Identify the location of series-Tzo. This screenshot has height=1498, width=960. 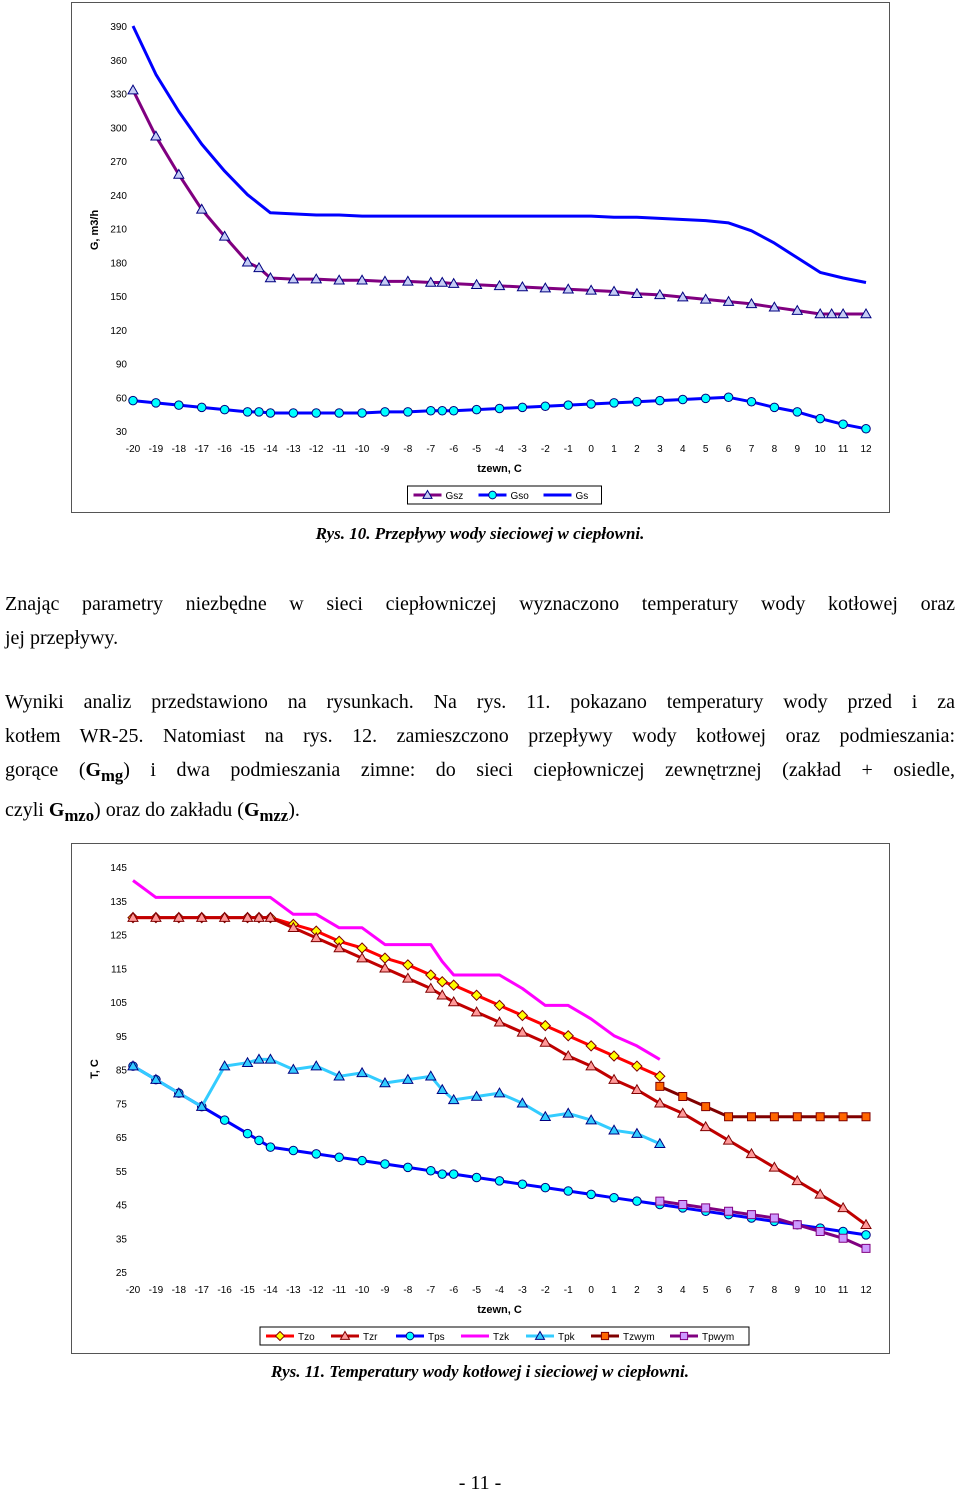
(396, 996).